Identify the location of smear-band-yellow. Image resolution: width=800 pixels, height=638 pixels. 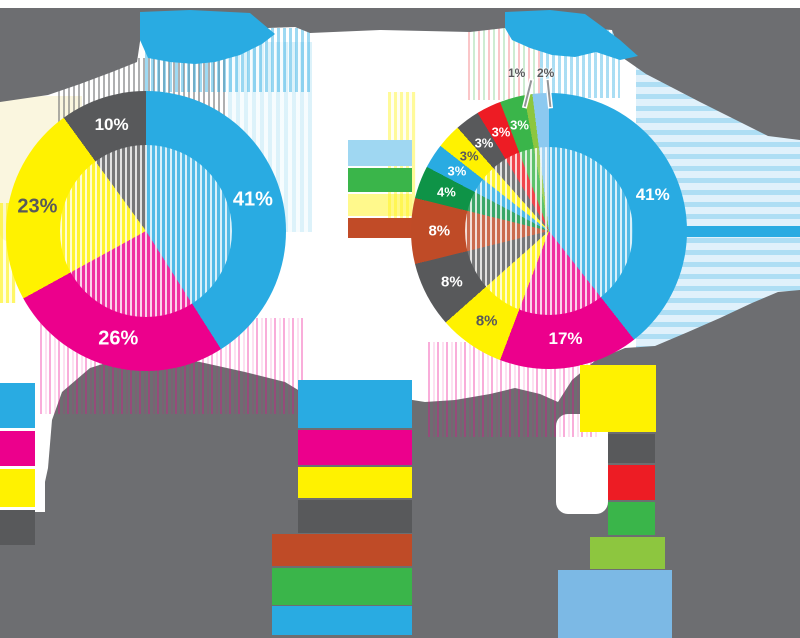
(380, 205).